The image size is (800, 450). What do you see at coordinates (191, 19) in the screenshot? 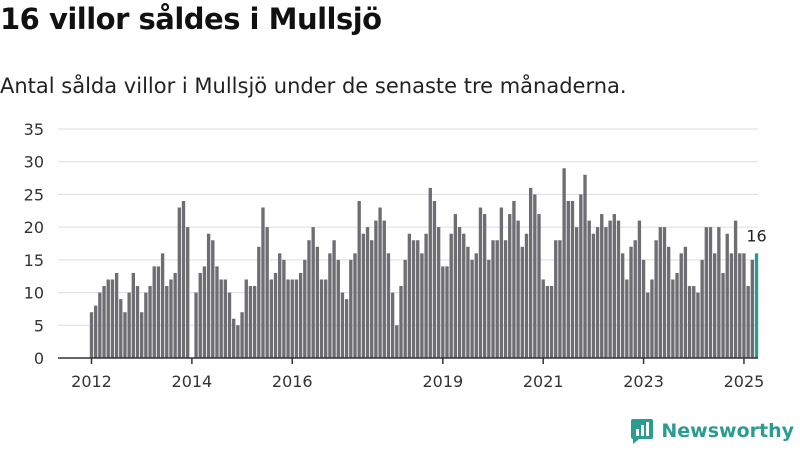
I see `chart-title: 16 villor såldes i Mullsjö` at bounding box center [191, 19].